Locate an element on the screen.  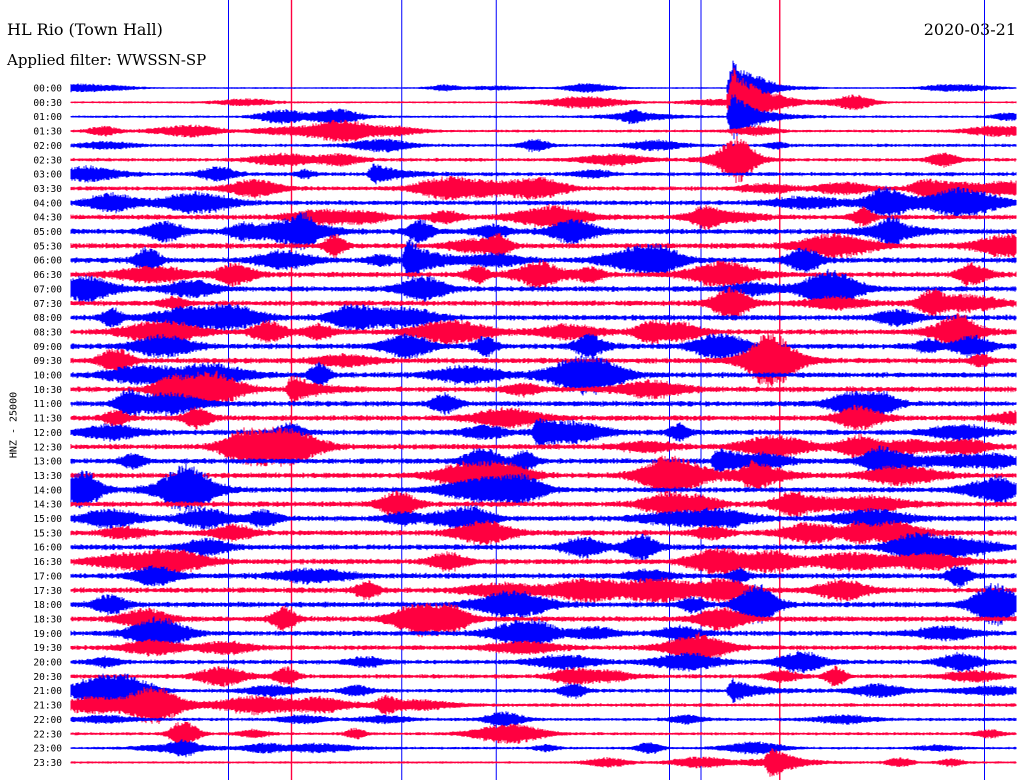
time-label-0630: 06:30 is located at coordinates (47, 275).